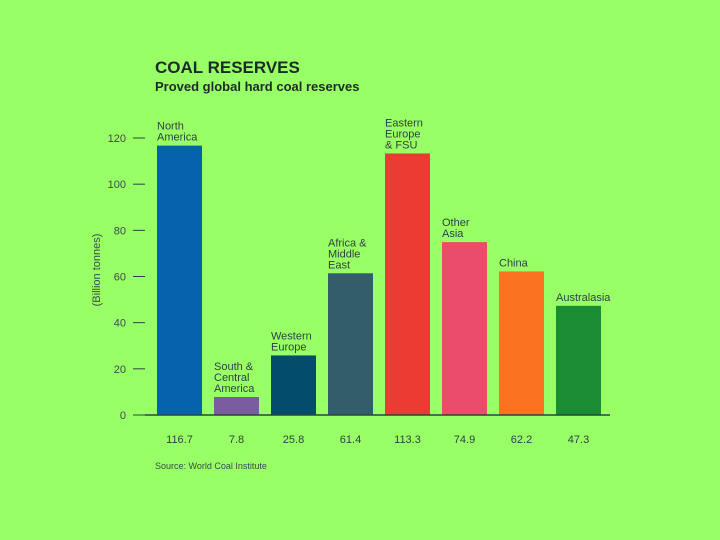 The width and height of the screenshot is (720, 540). I want to click on value-label: 7.8, so click(236, 440).